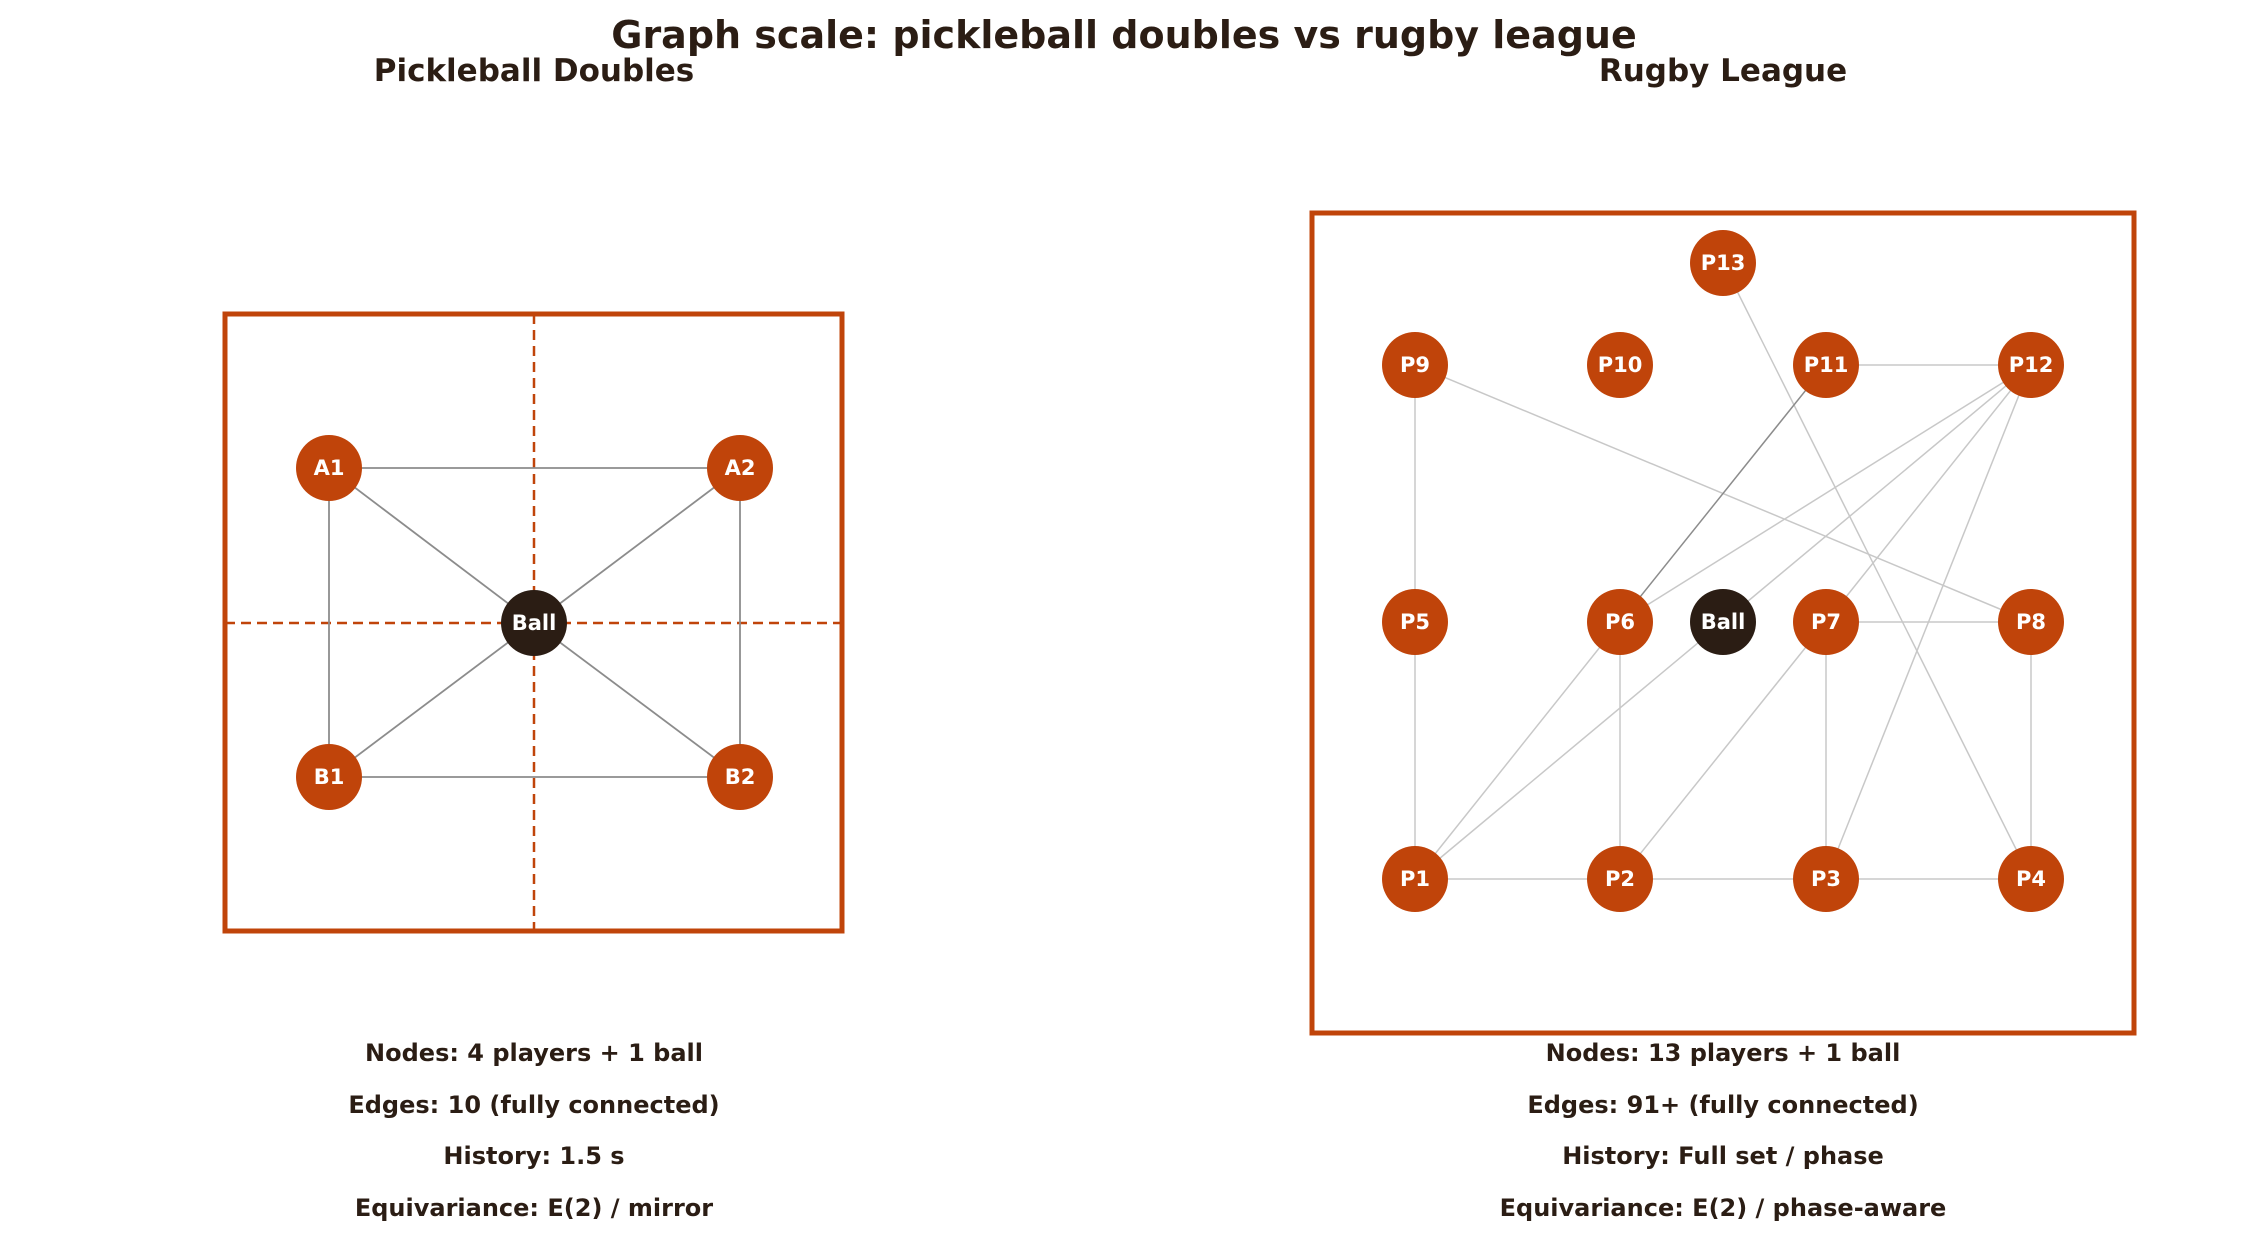 The image size is (2248, 1237). Describe the element at coordinates (637, 545) in the screenshot. I see `pickleball-edge-a2-ball` at that location.